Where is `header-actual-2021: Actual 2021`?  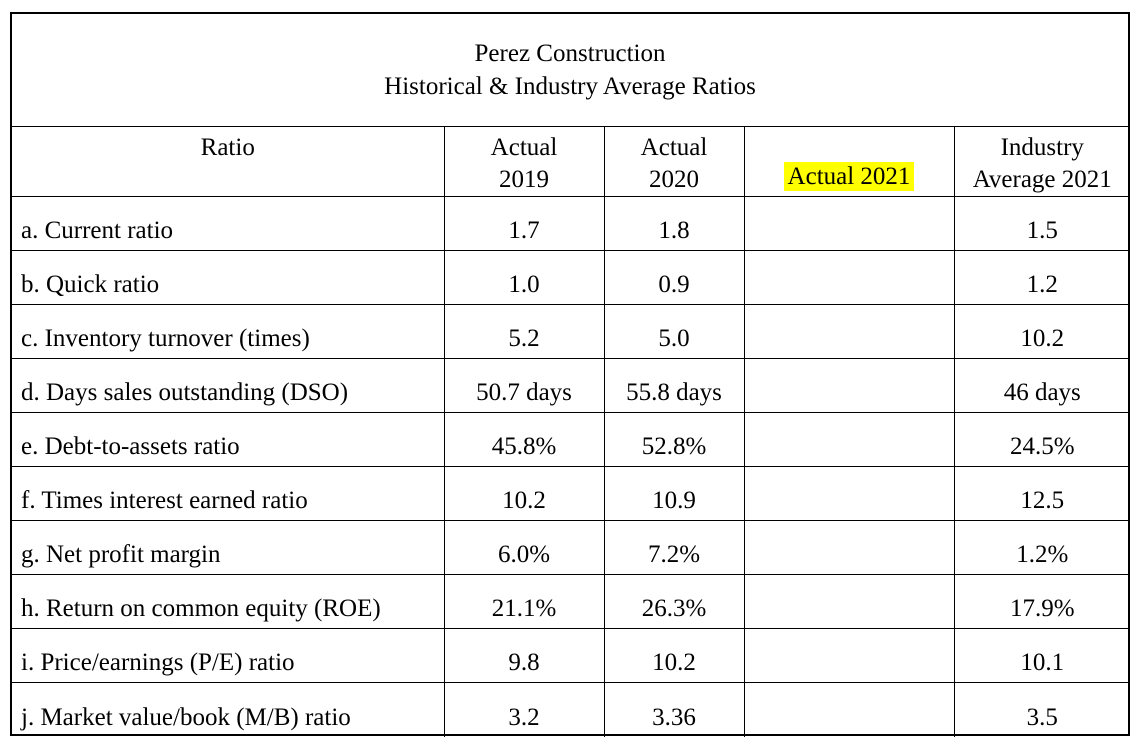 header-actual-2021: Actual 2021 is located at coordinates (849, 162).